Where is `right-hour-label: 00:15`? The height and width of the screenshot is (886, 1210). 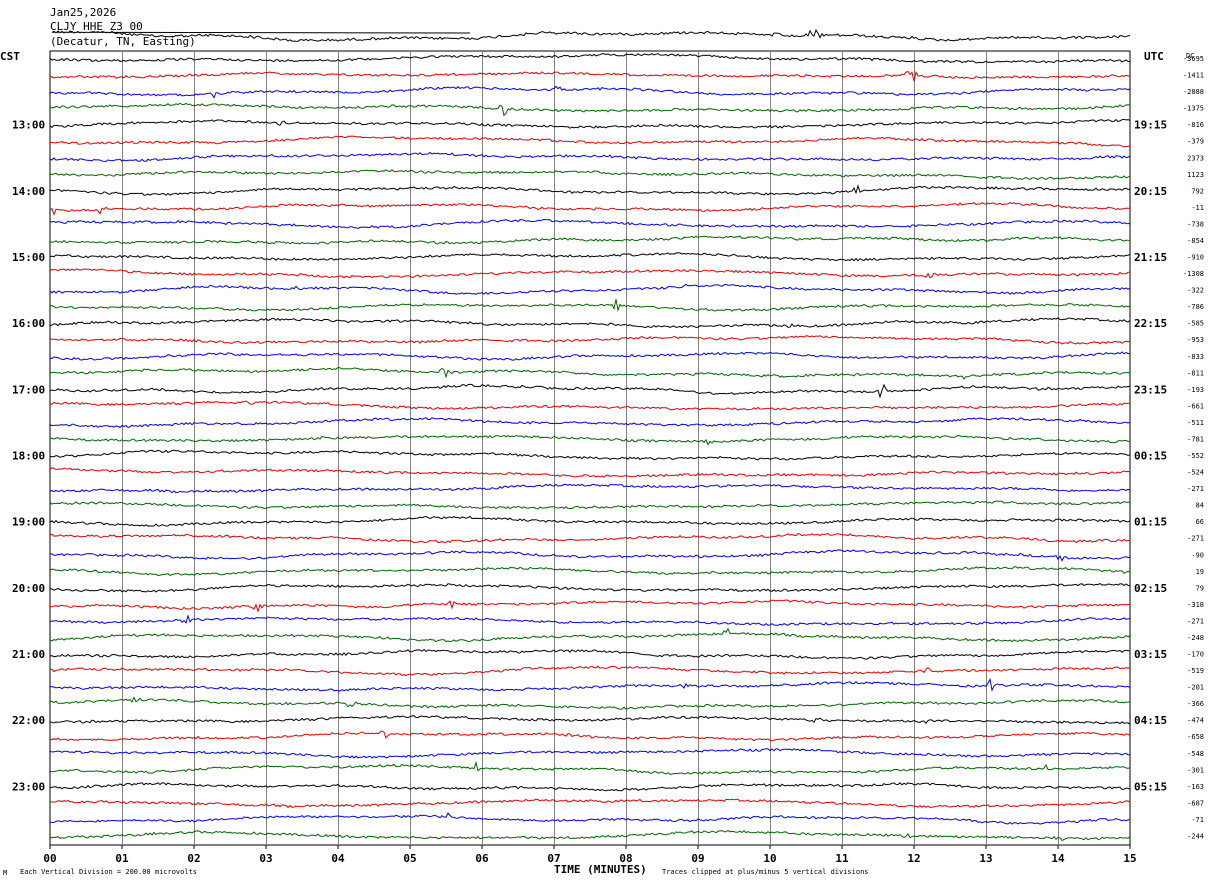
right-hour-label: 00:15 is located at coordinates (1150, 456).